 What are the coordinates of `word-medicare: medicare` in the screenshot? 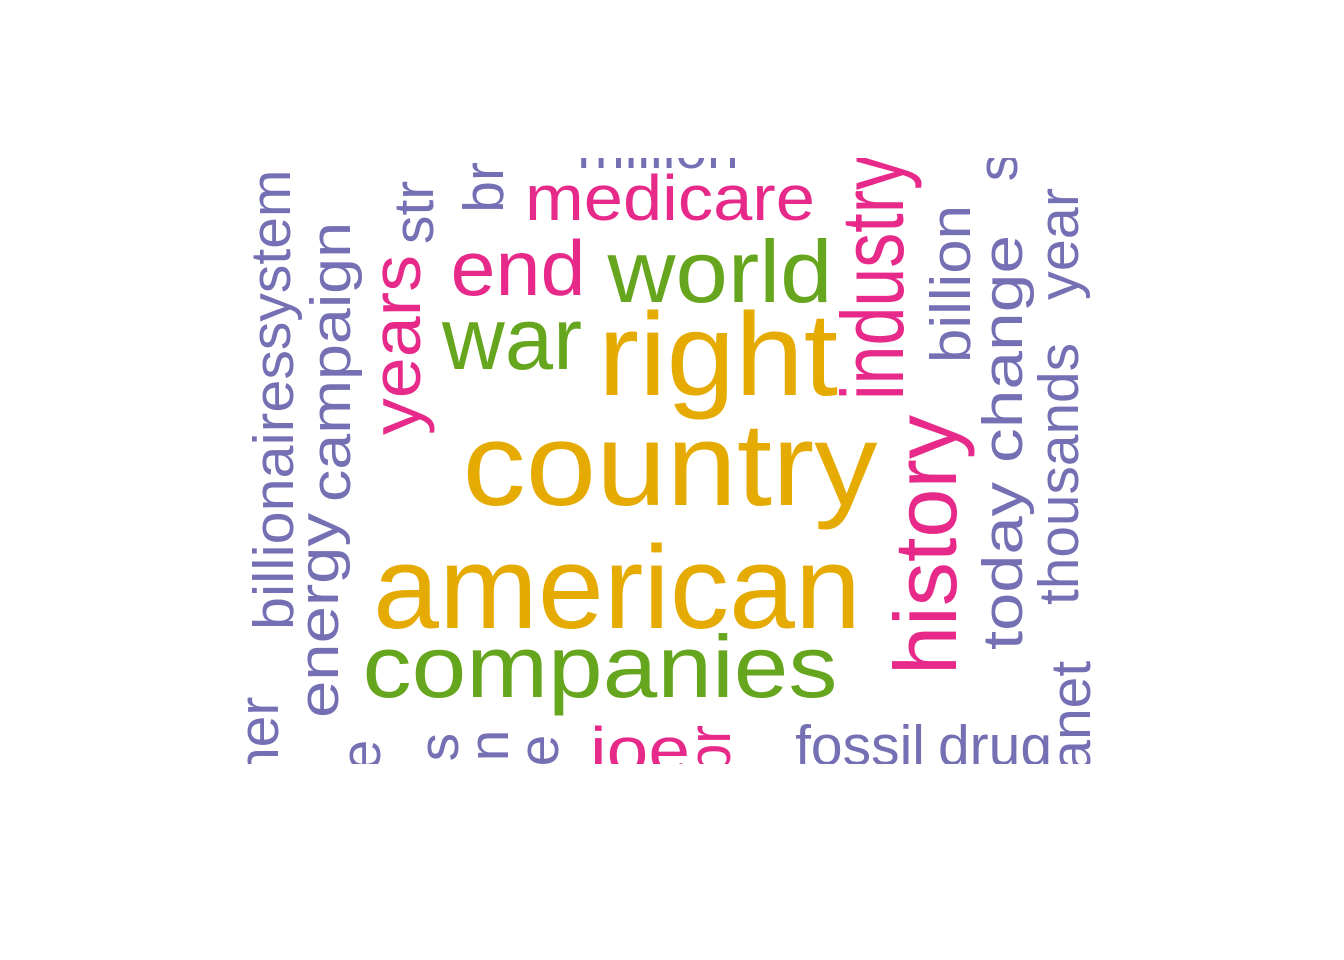 It's located at (670, 198).